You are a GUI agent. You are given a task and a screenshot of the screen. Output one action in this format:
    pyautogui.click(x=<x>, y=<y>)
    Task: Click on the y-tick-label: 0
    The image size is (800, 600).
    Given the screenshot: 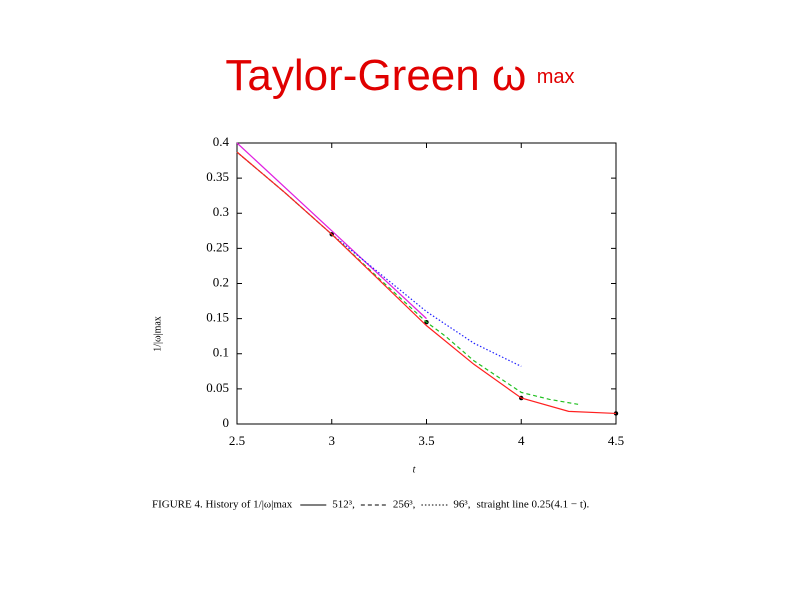 What is the action you would take?
    pyautogui.click(x=226, y=422)
    